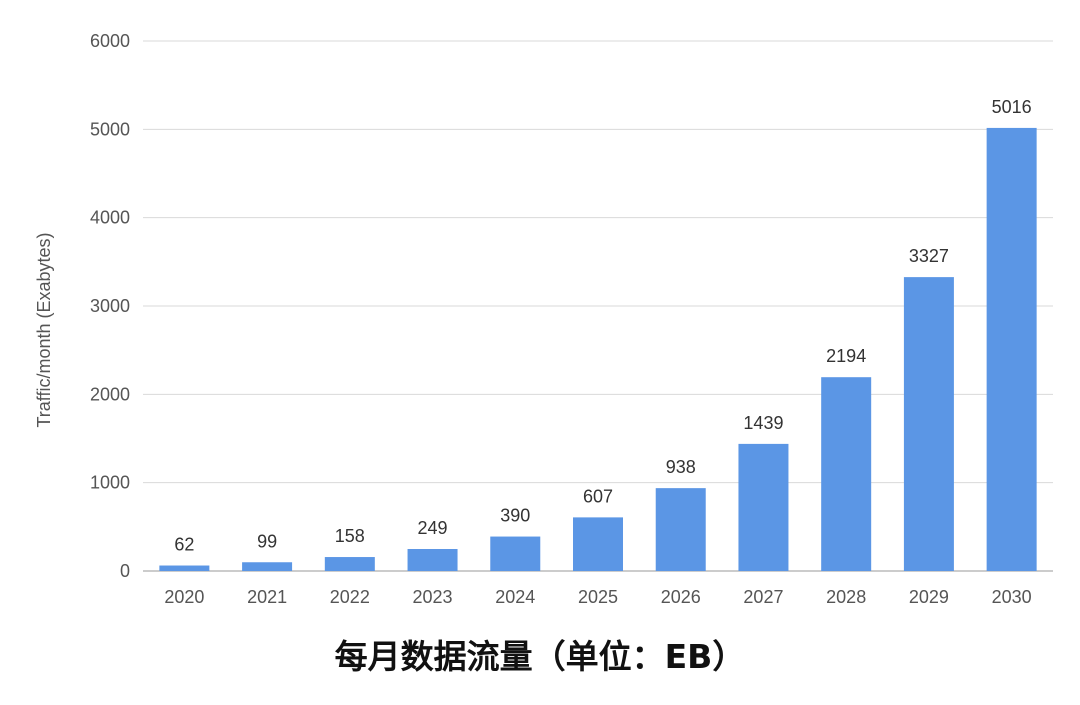 Image resolution: width=1080 pixels, height=705 pixels. What do you see at coordinates (110, 41) in the screenshot?
I see `y-tick-label: 6000` at bounding box center [110, 41].